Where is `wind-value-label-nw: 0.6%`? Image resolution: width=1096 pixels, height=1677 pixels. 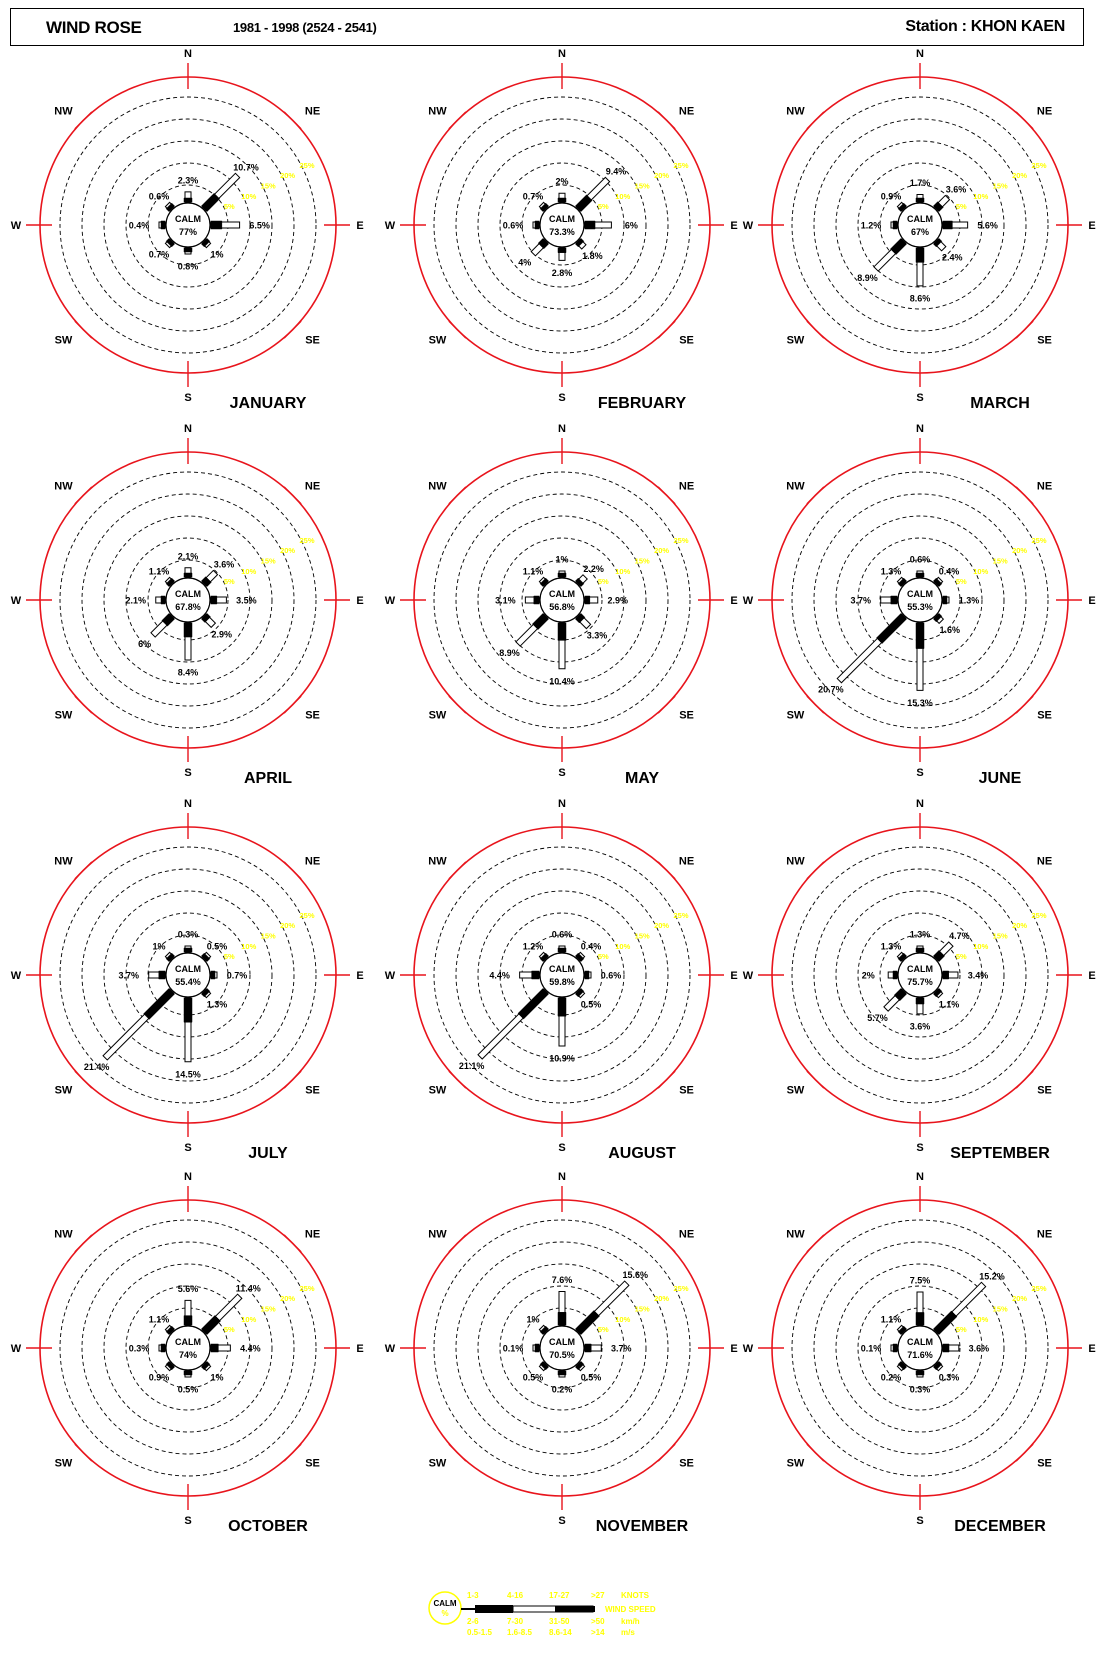
wind-value-label-nw: 0.6% is located at coordinates (159, 197).